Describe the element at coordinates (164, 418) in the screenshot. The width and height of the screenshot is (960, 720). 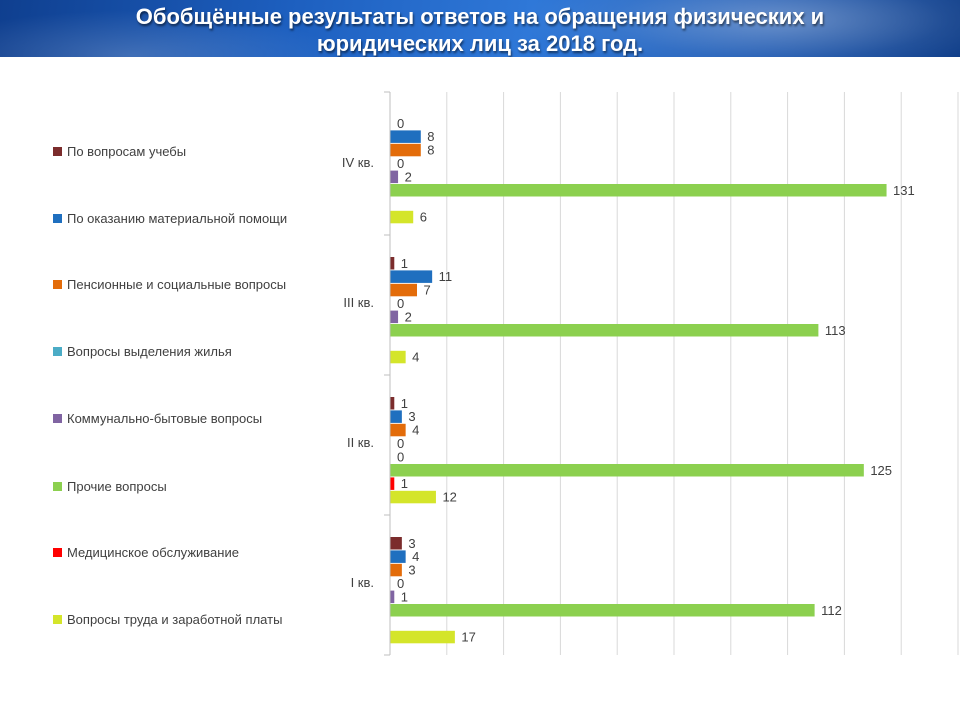
I see `legend-label: Коммунально-бытовые вопросы` at that location.